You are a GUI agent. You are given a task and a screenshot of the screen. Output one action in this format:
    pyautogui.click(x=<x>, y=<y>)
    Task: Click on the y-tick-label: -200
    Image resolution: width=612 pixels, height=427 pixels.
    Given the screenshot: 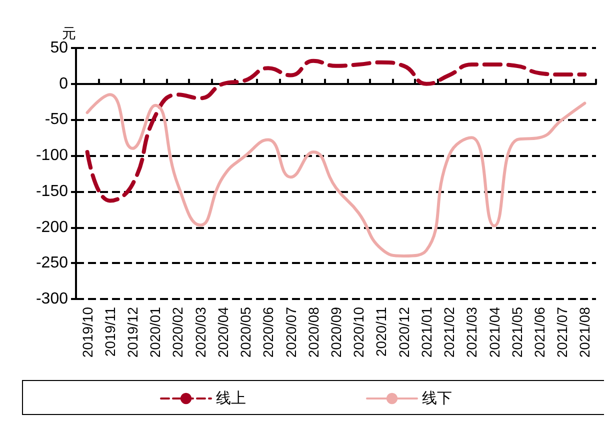 What is the action you would take?
    pyautogui.click(x=52, y=227)
    